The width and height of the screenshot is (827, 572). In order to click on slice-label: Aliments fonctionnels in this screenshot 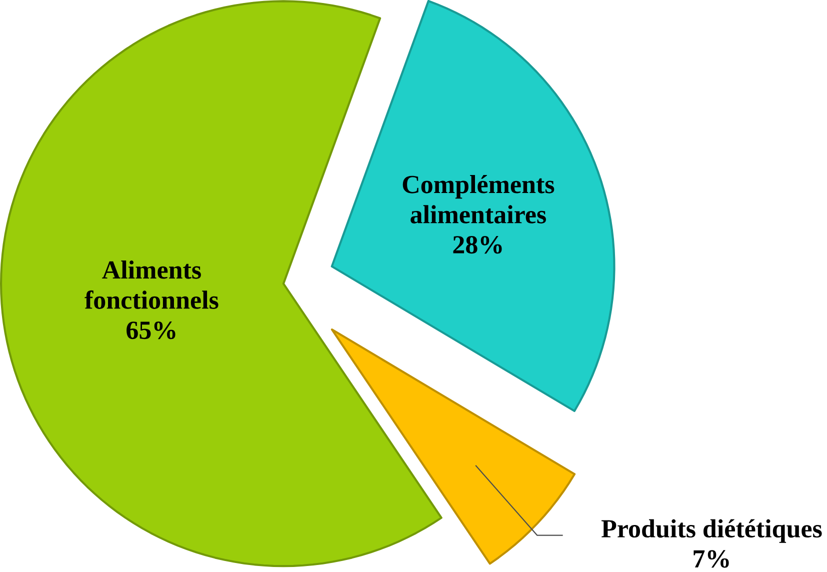, I will do `click(151, 284)`.